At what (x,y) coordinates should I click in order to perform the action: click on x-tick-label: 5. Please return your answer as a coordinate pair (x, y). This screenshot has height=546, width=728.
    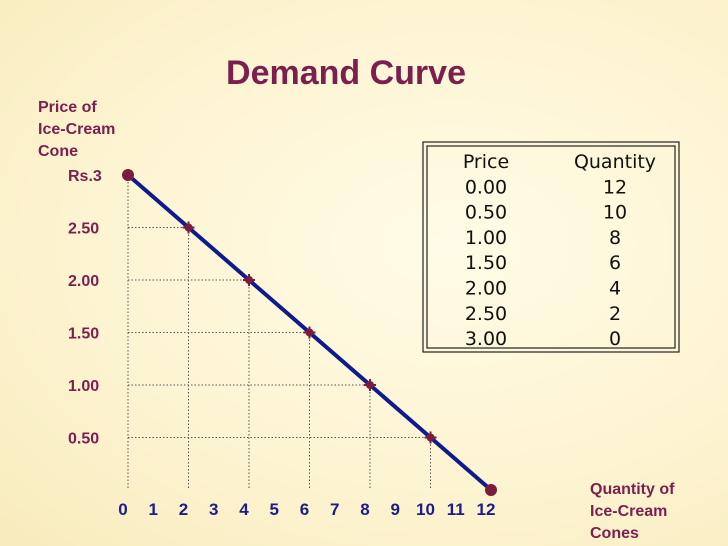
    Looking at the image, I should click on (274, 509).